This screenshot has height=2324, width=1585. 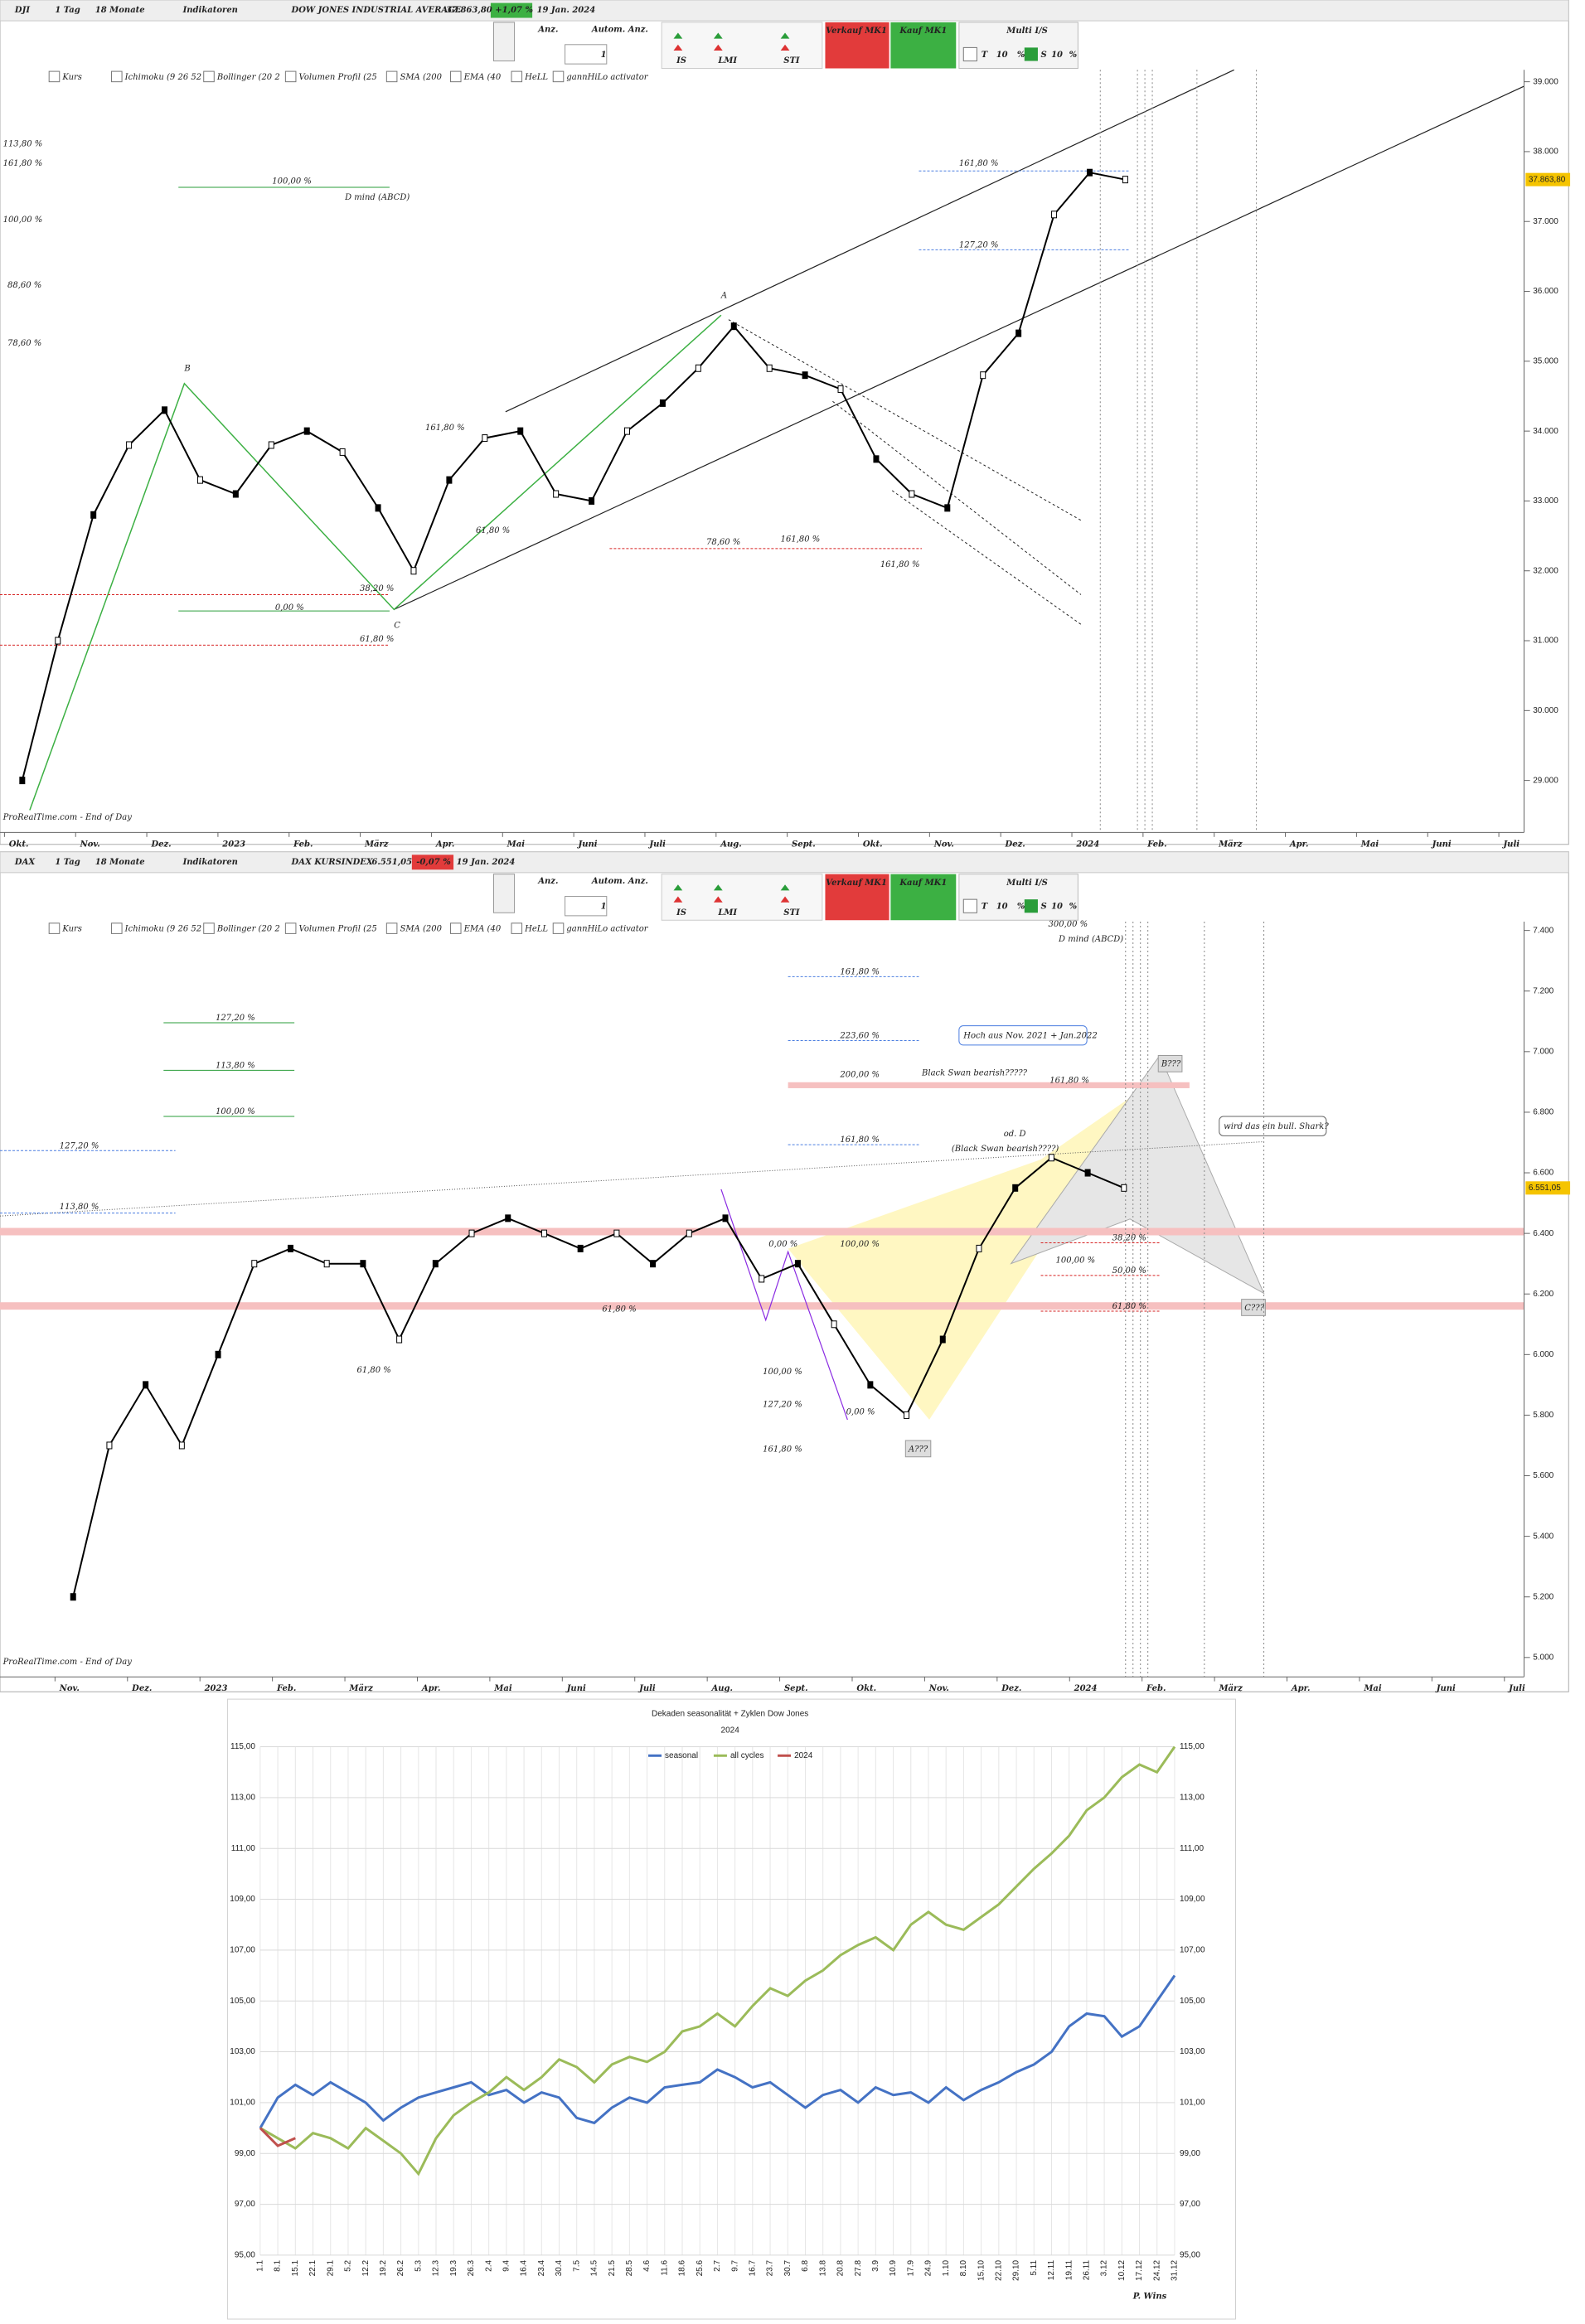 What do you see at coordinates (486, 862) in the screenshot?
I see `toolbar-label: 19 Jan. 2024` at bounding box center [486, 862].